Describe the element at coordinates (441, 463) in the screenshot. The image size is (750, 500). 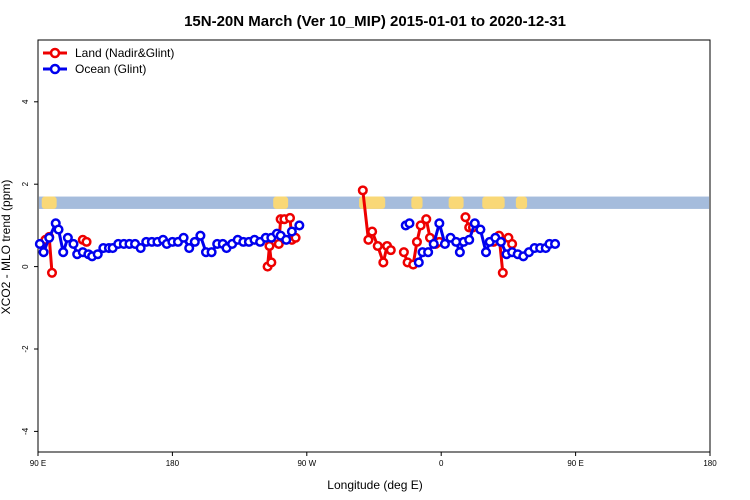
I see `x-tick-label: 0` at that location.